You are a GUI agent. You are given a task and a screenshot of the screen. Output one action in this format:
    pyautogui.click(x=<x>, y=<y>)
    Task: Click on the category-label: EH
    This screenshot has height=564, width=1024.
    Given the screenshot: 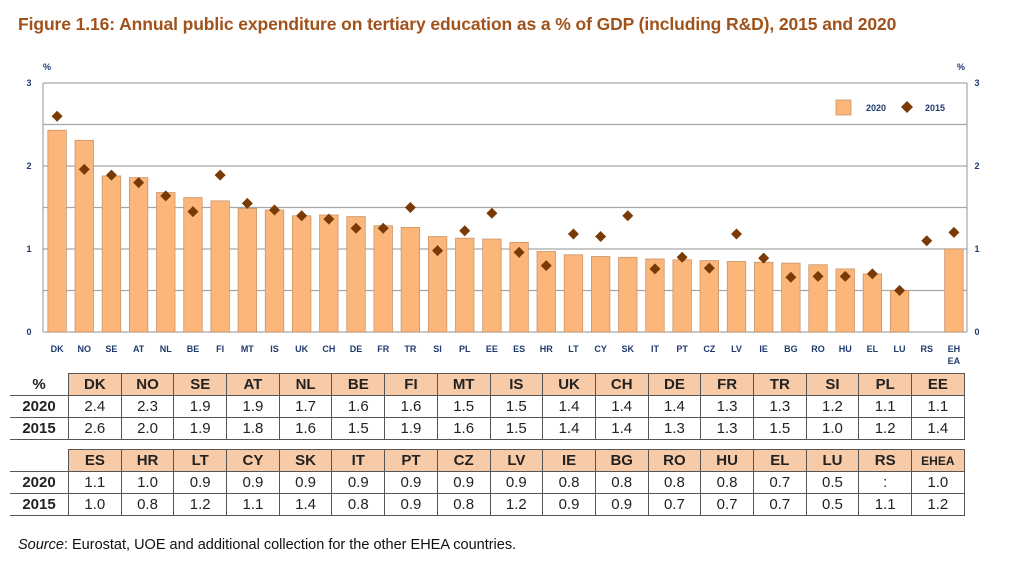 What is the action you would take?
    pyautogui.click(x=954, y=349)
    